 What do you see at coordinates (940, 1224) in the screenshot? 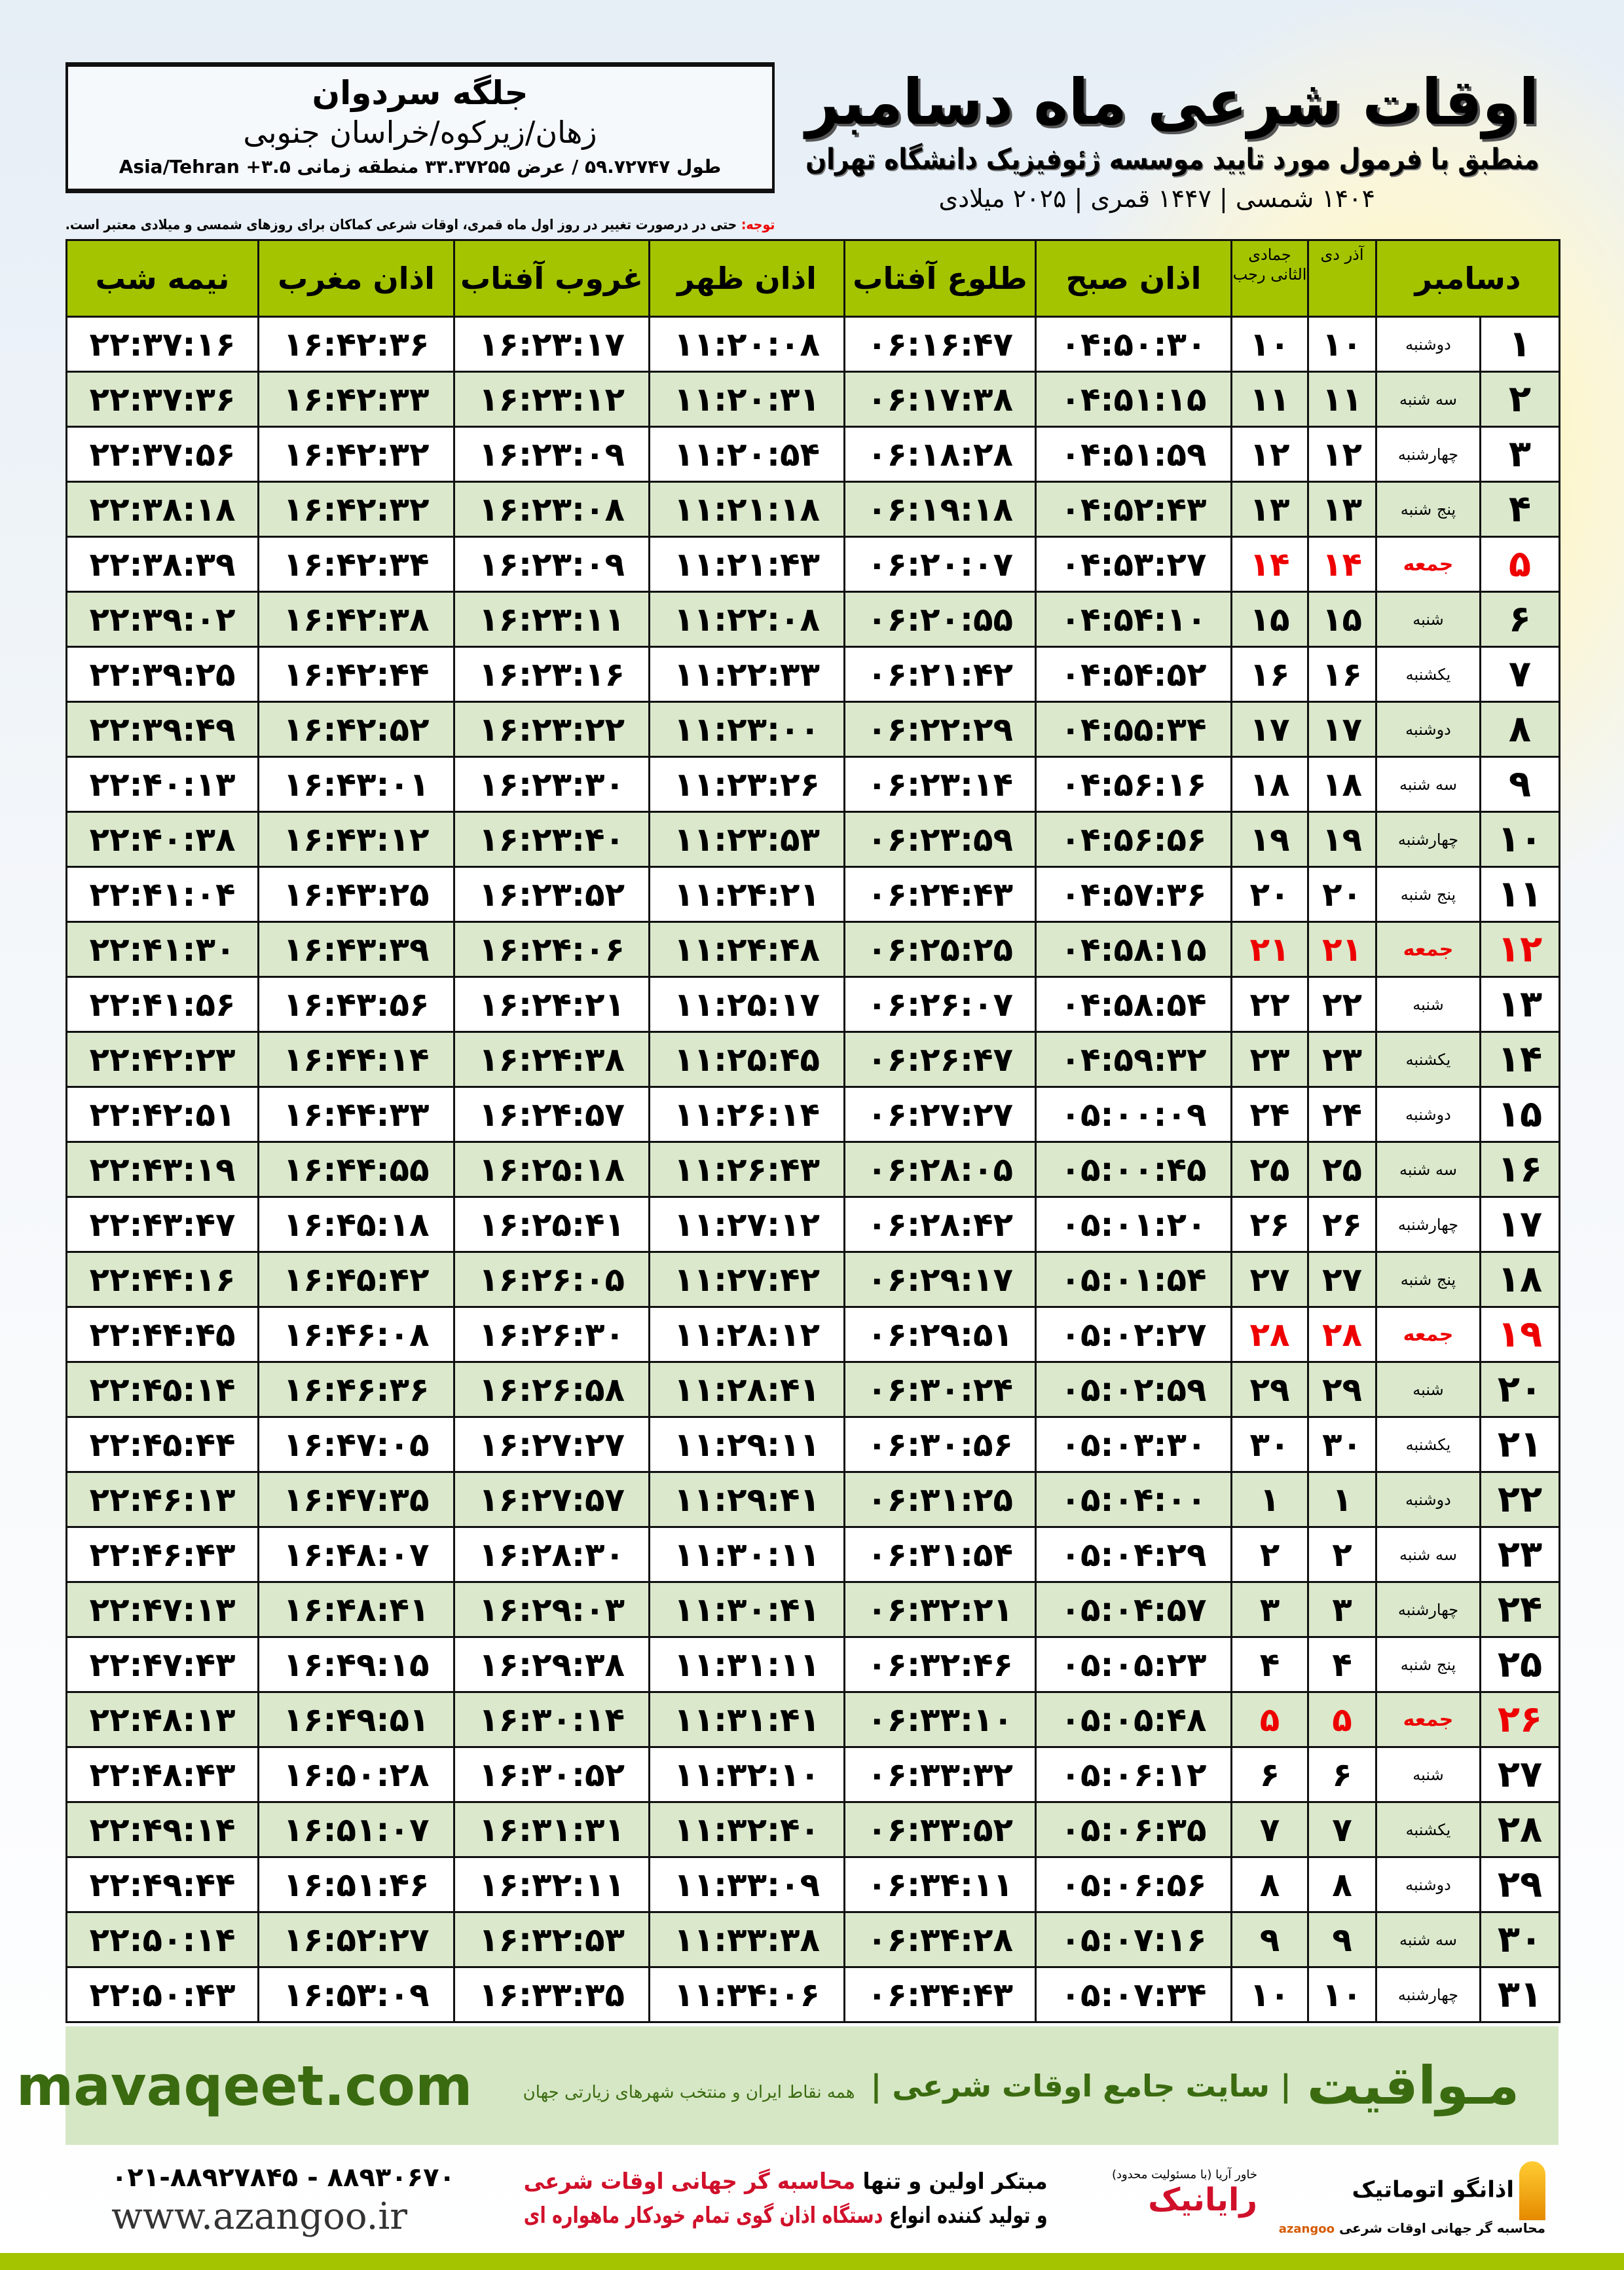
I see `tolu-time: ۰۶:۲۸:۴۲` at bounding box center [940, 1224].